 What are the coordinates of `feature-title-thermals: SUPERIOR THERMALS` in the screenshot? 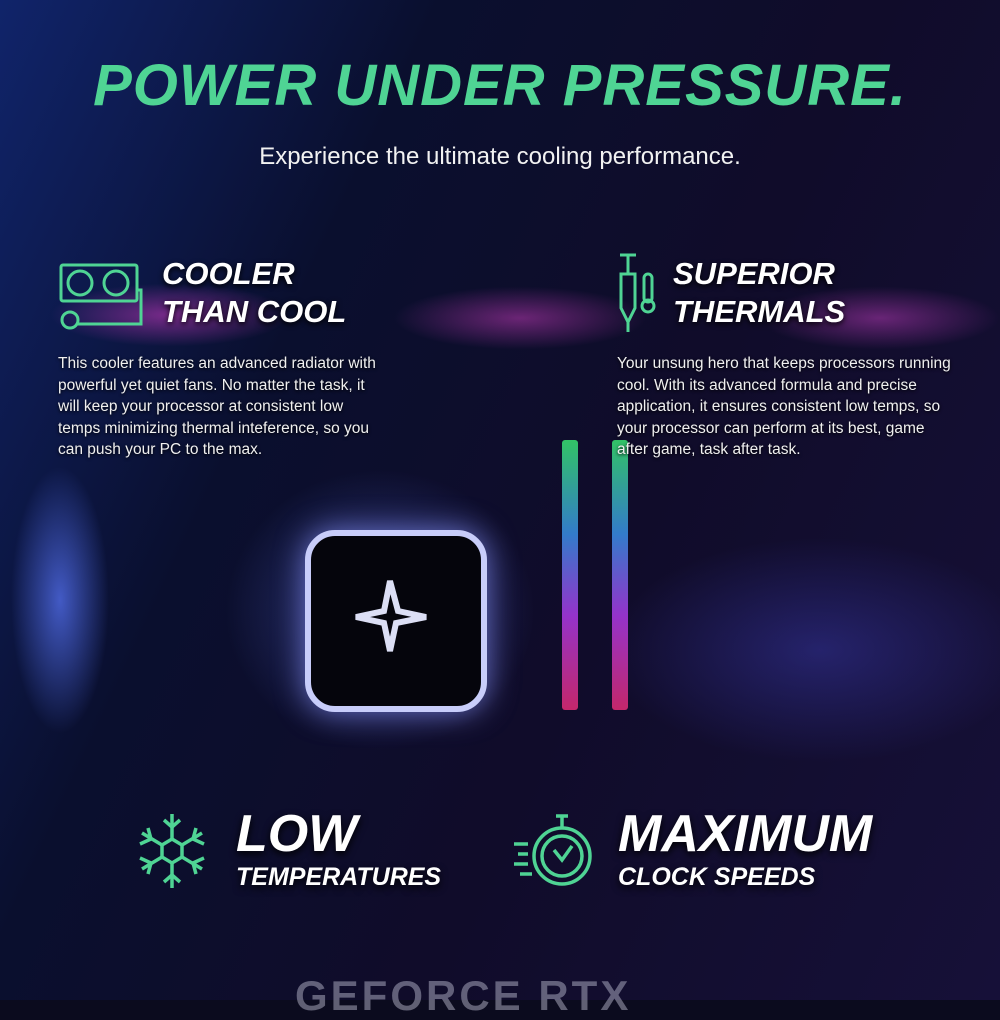 It's located at (759, 292).